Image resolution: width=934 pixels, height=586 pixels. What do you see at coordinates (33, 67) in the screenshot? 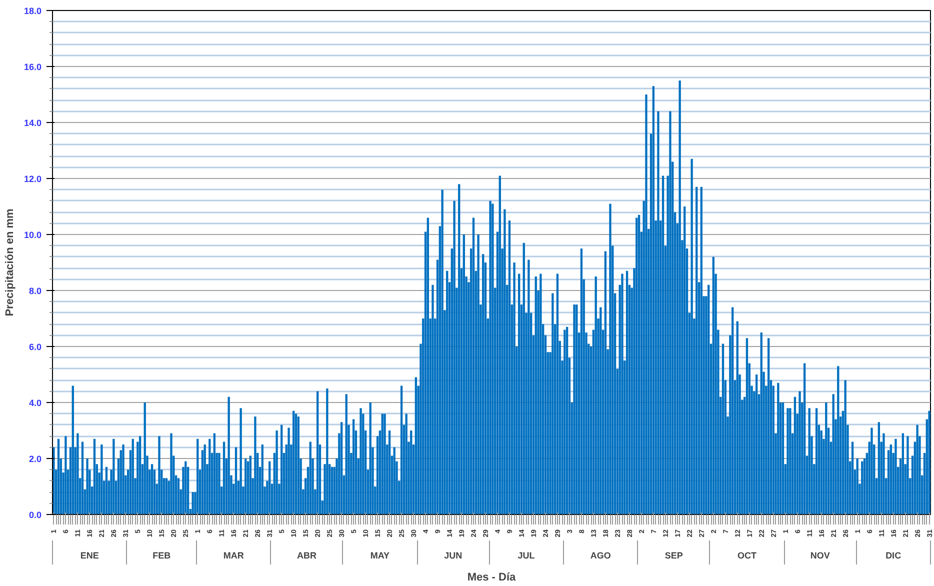
I see `y-tick-label: 16.0` at bounding box center [33, 67].